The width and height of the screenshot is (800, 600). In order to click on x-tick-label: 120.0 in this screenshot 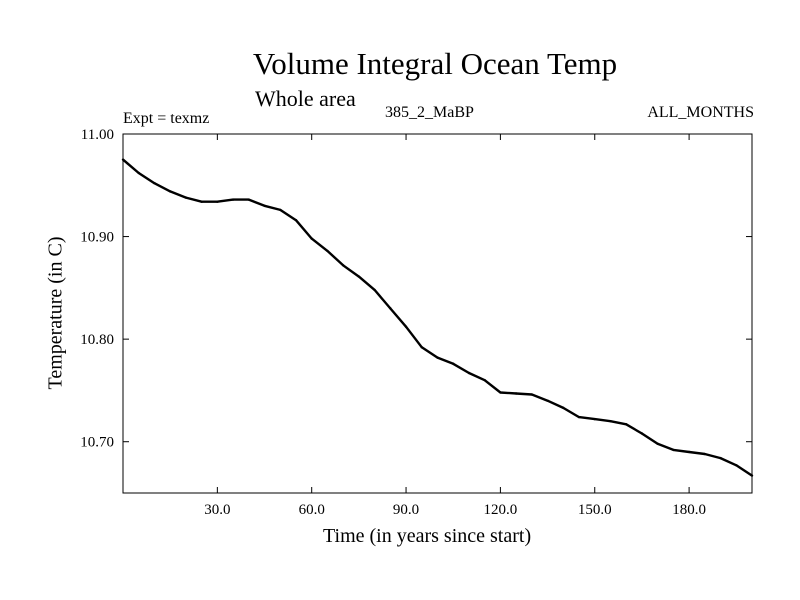, I will do `click(501, 510)`.